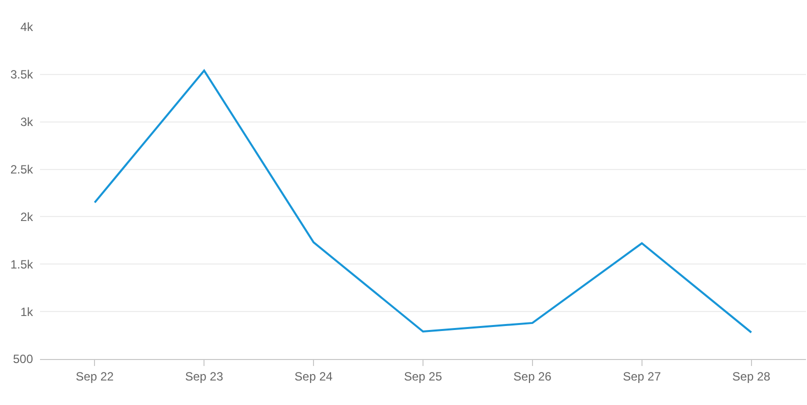 This screenshot has width=807, height=405. I want to click on x-tick-label: Sep 27, so click(642, 376).